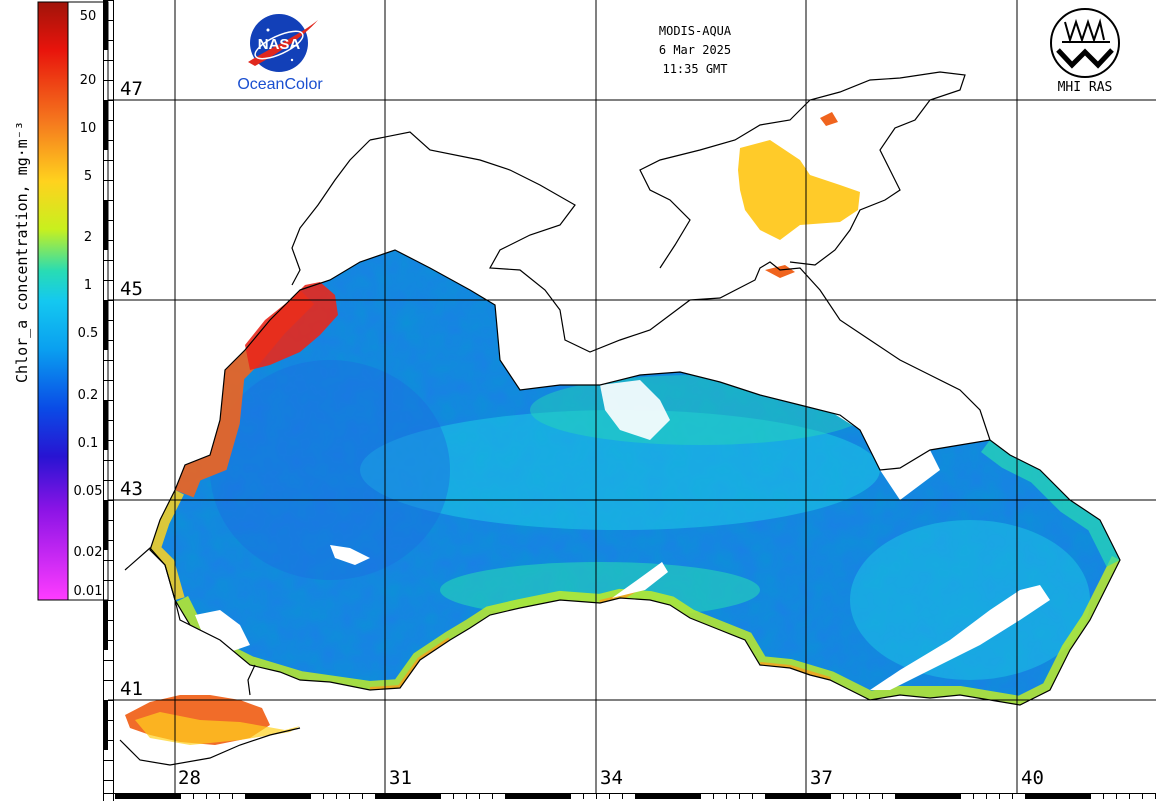 The width and height of the screenshot is (1156, 801). Describe the element at coordinates (22, 252) in the screenshot. I see `colorbar-title: Chlor_a concentration, mg·m⁻³` at that location.